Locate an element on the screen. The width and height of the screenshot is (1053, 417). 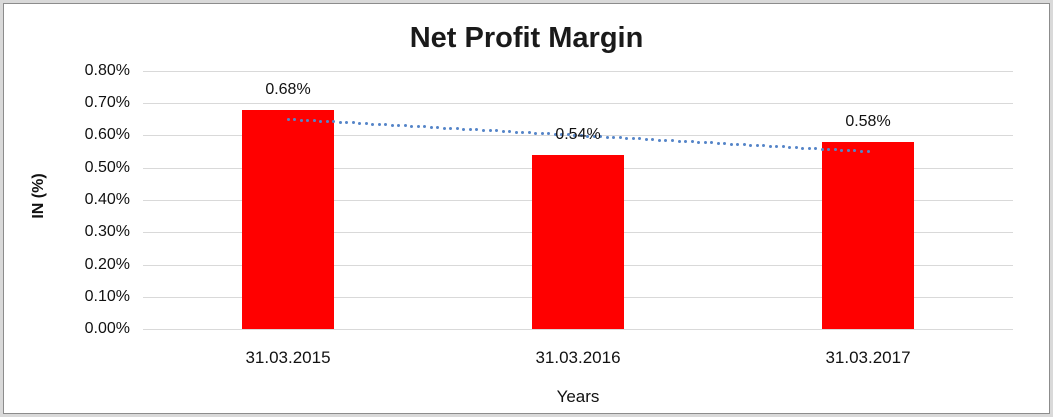
bar-31.03.2015 is located at coordinates (288, 219).